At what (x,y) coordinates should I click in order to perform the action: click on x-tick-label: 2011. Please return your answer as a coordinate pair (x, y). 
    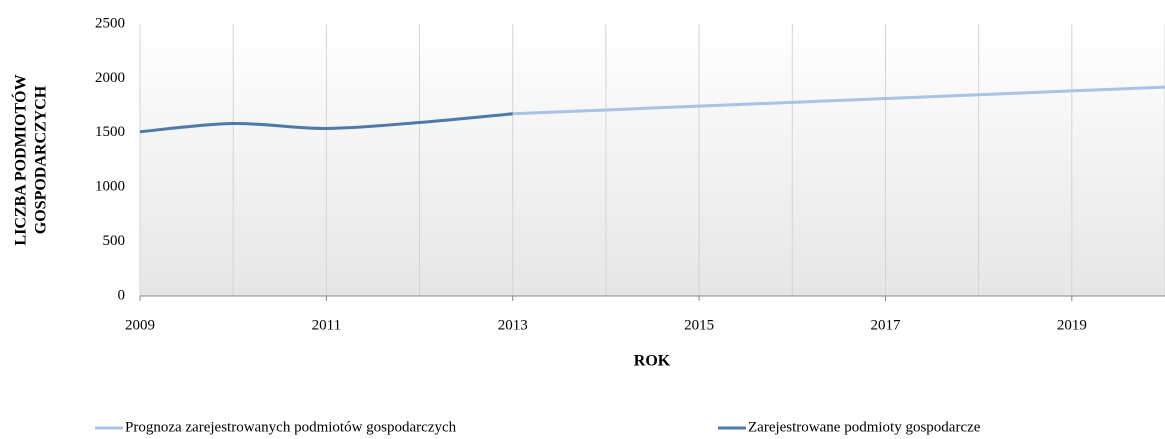
    Looking at the image, I should click on (326, 325).